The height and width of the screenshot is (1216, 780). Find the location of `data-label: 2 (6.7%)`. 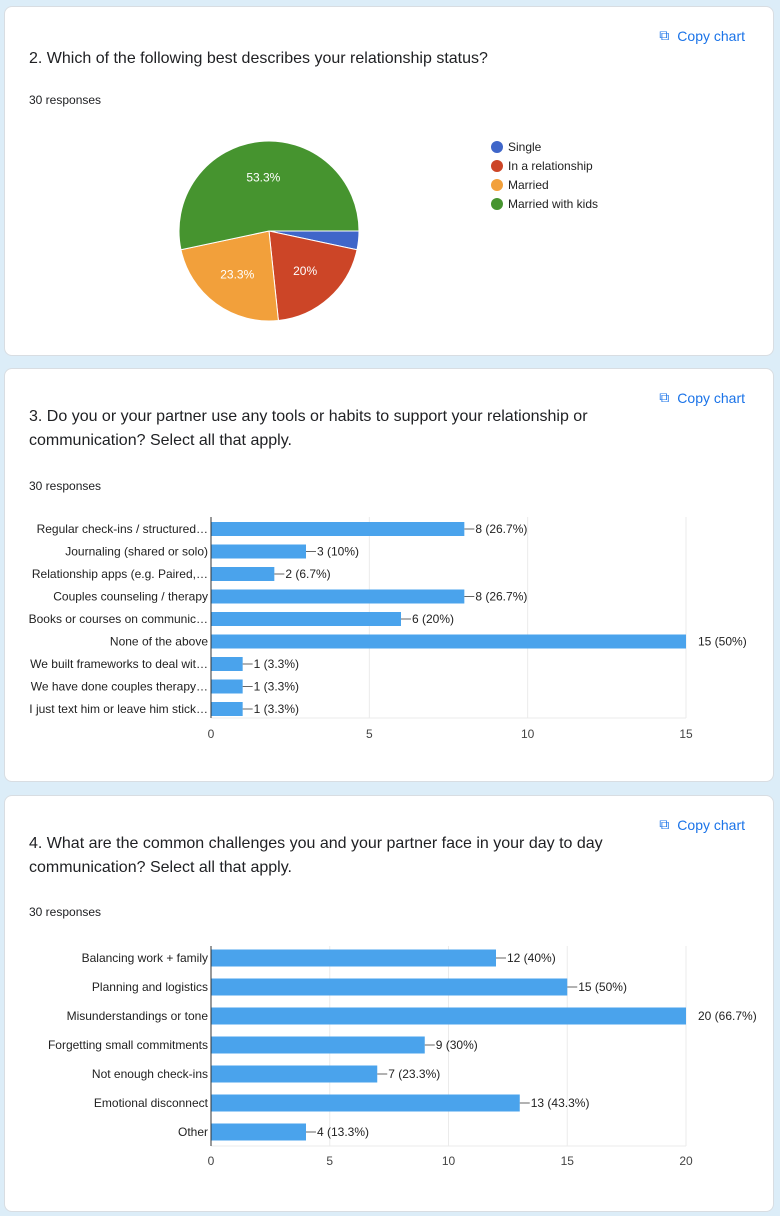

data-label: 2 (6.7%) is located at coordinates (307, 574).